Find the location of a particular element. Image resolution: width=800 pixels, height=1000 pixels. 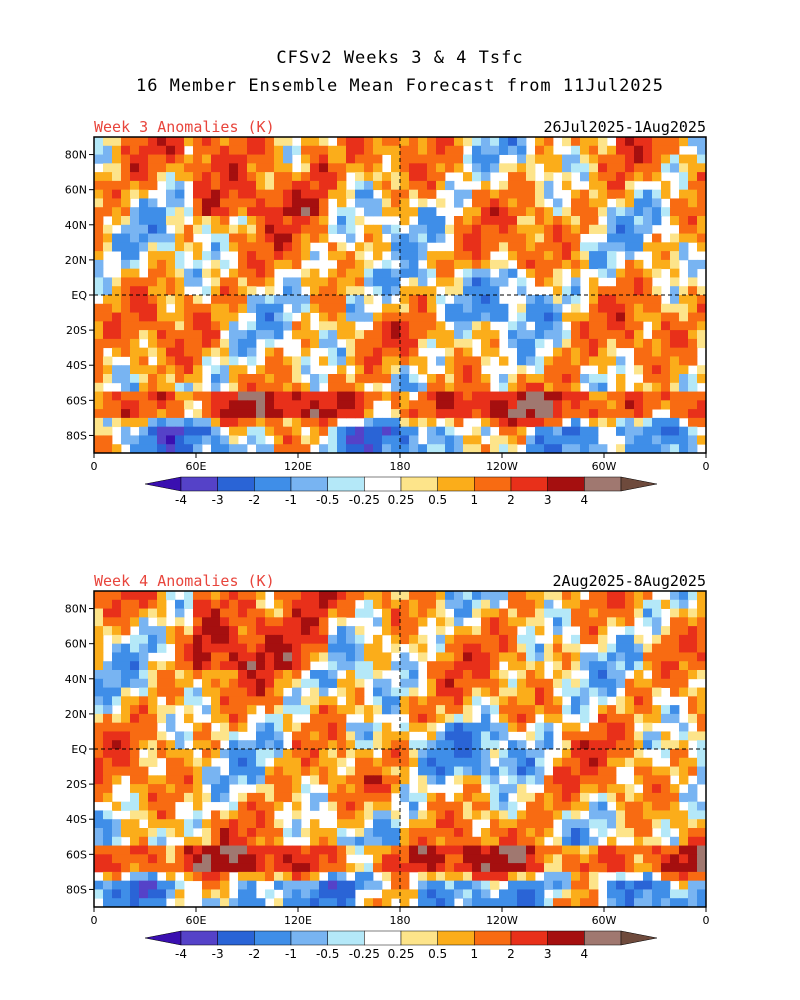

chart-title-line1: CFSv2 Weeks 3 & 4 Tsfc is located at coordinates (400, 58).